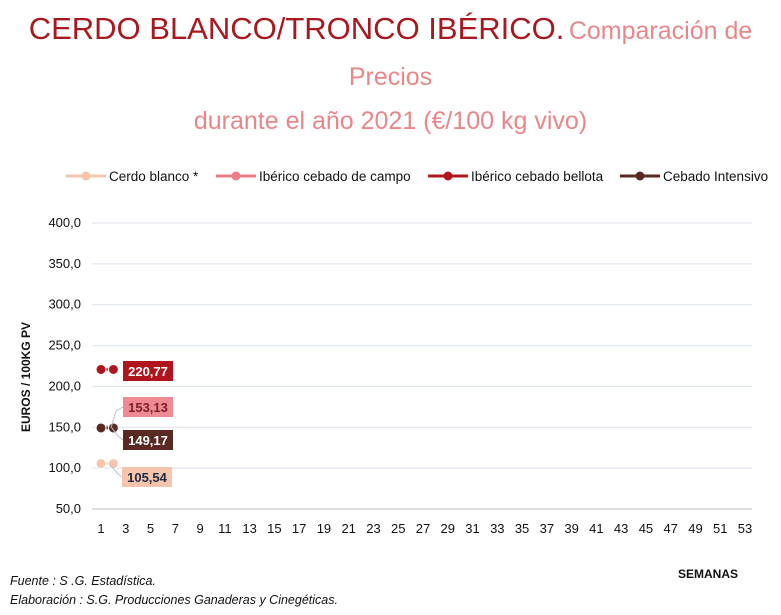 The height and width of the screenshot is (615, 781). I want to click on x-tick-label: 51, so click(720, 528).